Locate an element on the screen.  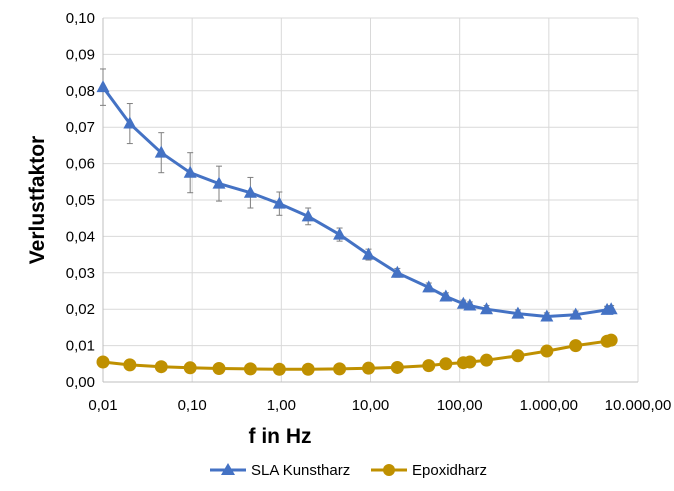
x-tick-label: 0,10 is located at coordinates (192, 405).